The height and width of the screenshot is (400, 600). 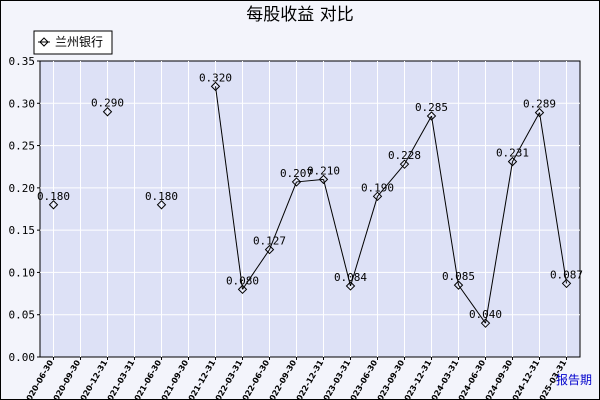 I want to click on data-label: 0.127, so click(x=269, y=241).